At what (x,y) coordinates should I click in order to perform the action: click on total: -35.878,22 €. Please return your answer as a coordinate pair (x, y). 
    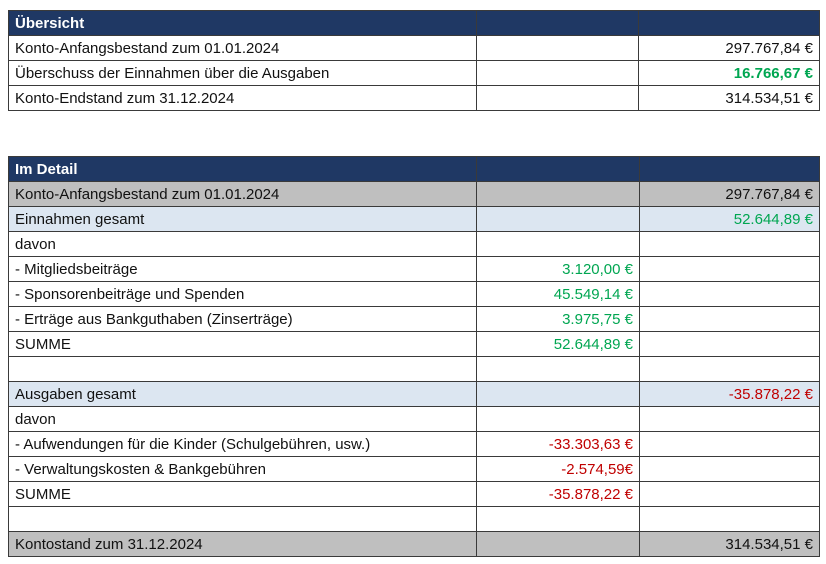
    Looking at the image, I should click on (729, 394).